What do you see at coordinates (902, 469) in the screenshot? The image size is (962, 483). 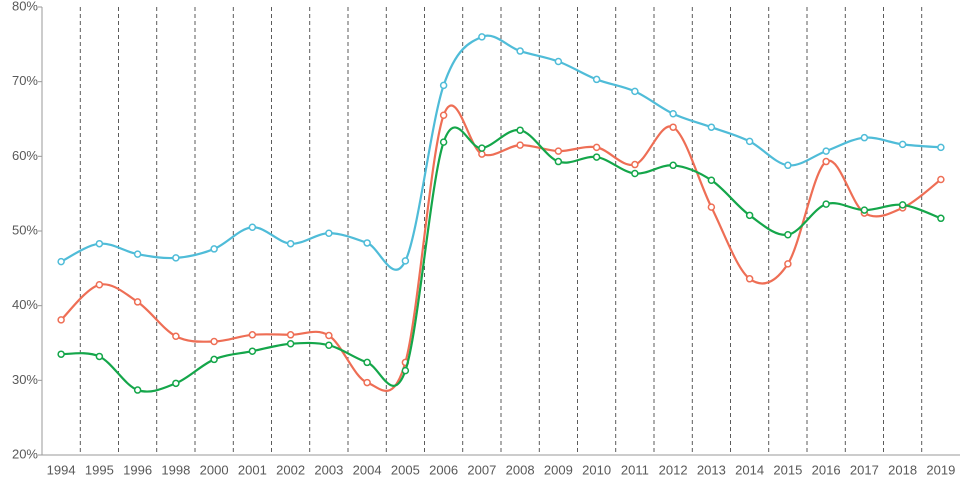 I see `x-tick-label: 2018` at bounding box center [902, 469].